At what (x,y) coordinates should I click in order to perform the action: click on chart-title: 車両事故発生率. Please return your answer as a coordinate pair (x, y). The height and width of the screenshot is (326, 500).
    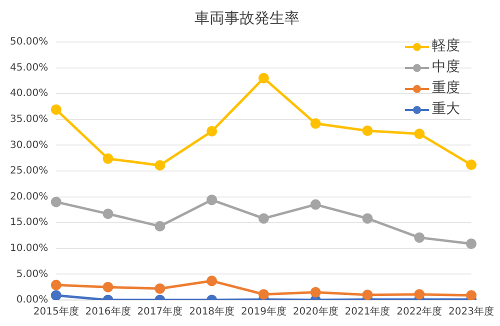
    Looking at the image, I should click on (247, 17).